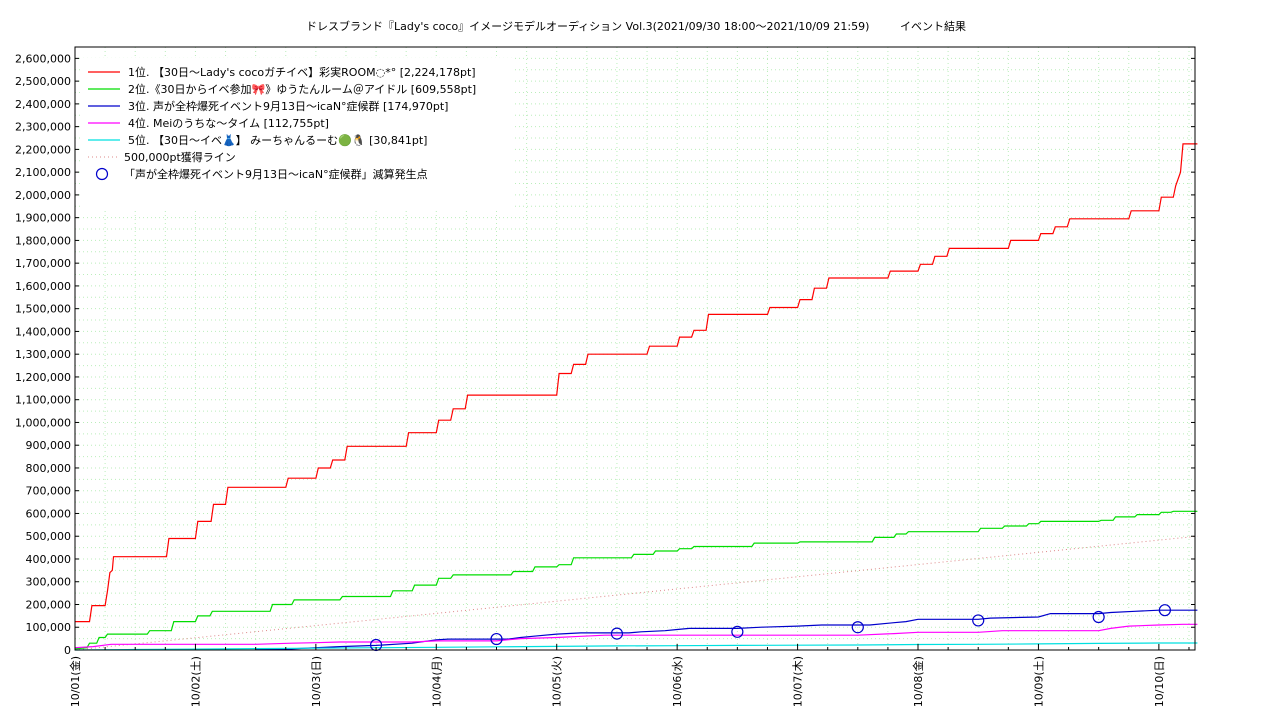 Image resolution: width=1280 pixels, height=720 pixels. I want to click on y-tick-label: 0, so click(67, 650).